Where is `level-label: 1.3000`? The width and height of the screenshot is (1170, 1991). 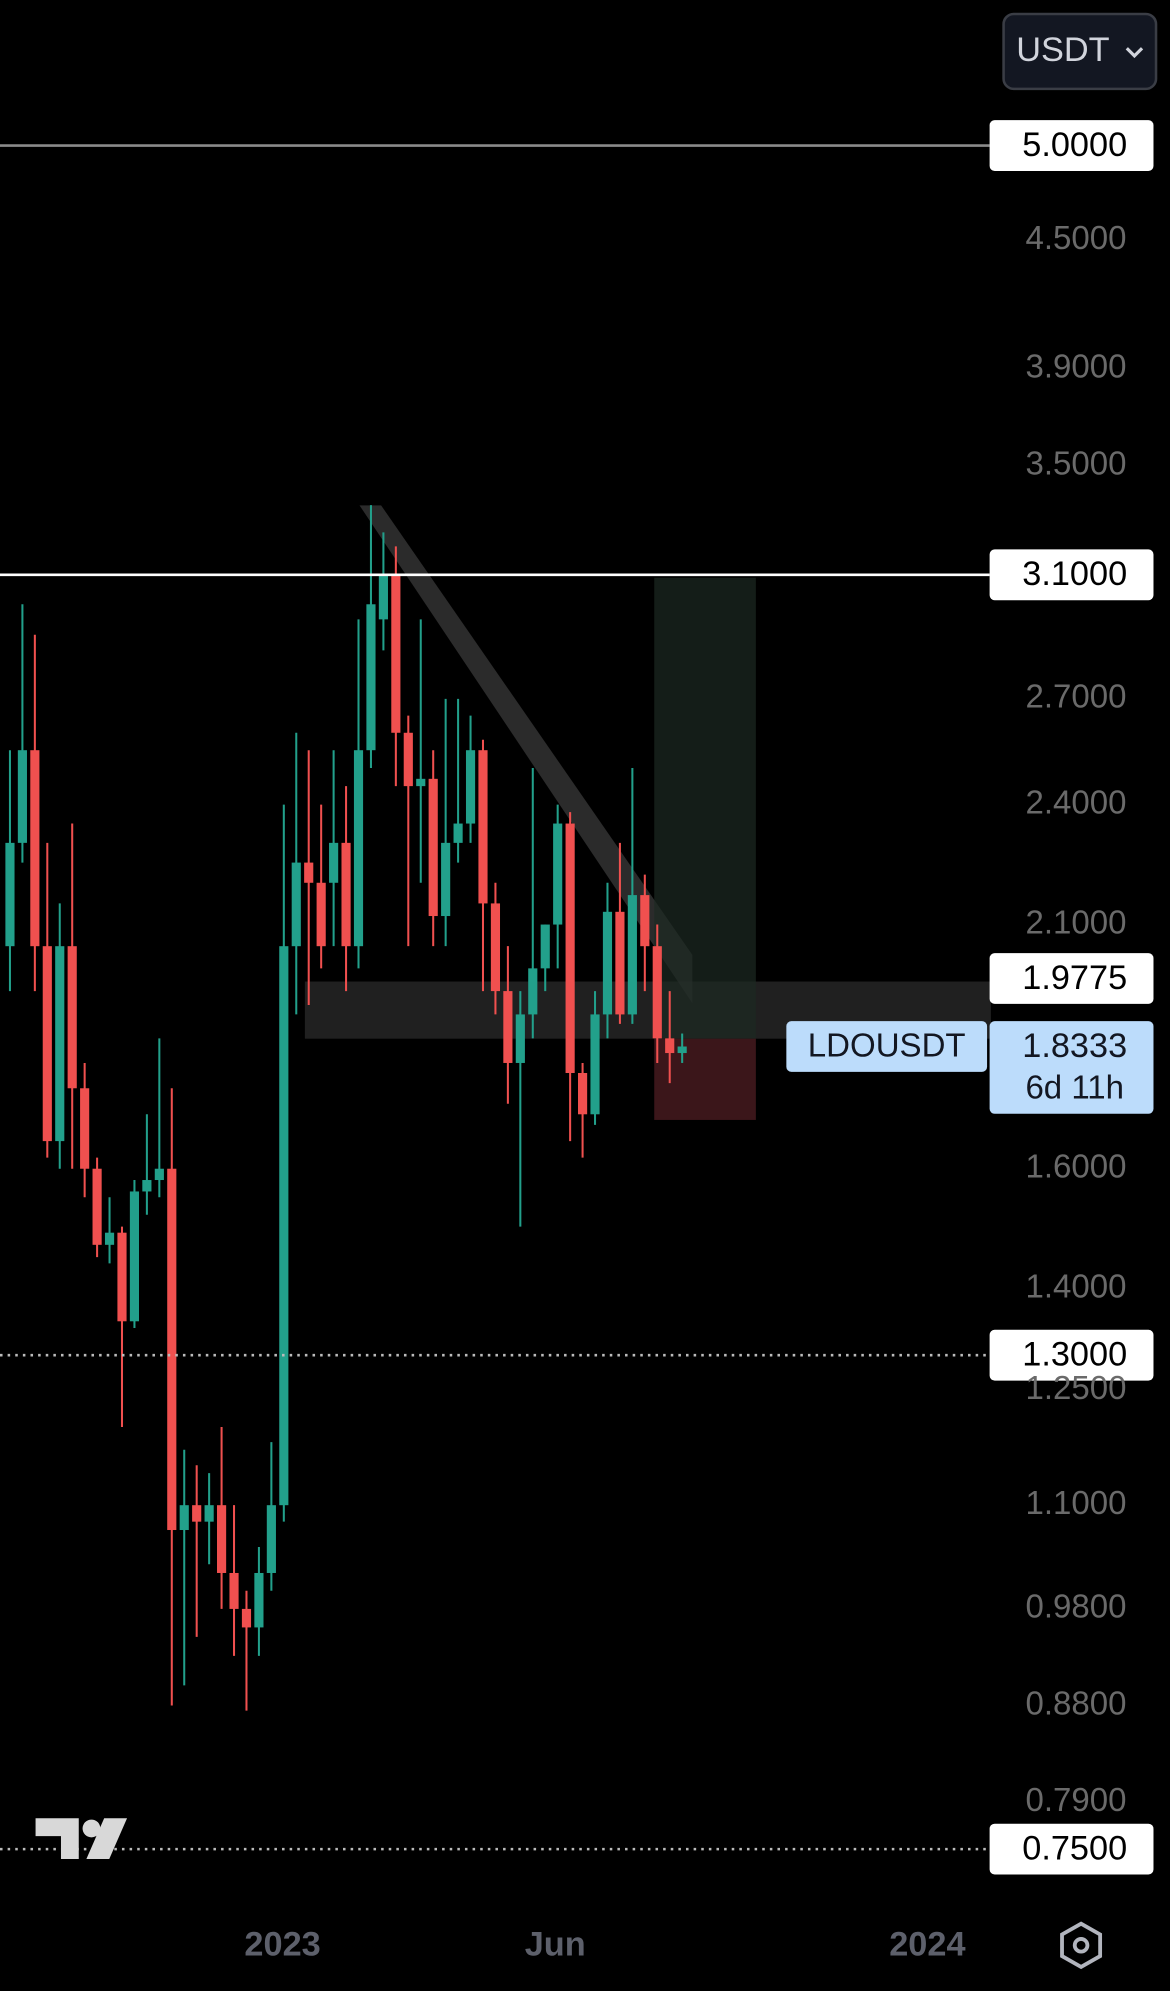
level-label: 1.3000 is located at coordinates (1074, 1355).